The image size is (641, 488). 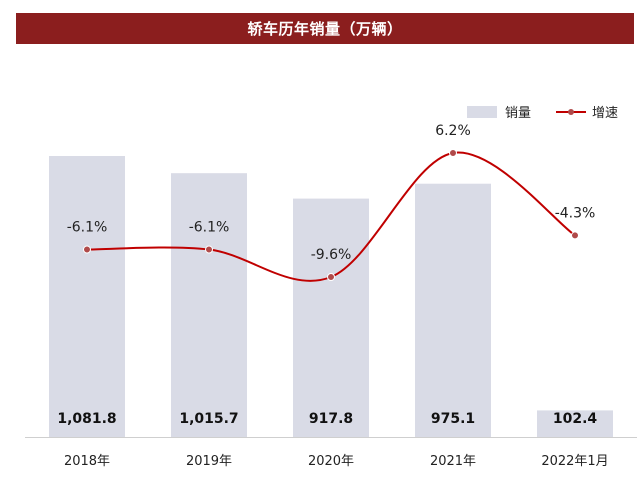 I want to click on growth-label-4: -4.3%, so click(x=575, y=213).